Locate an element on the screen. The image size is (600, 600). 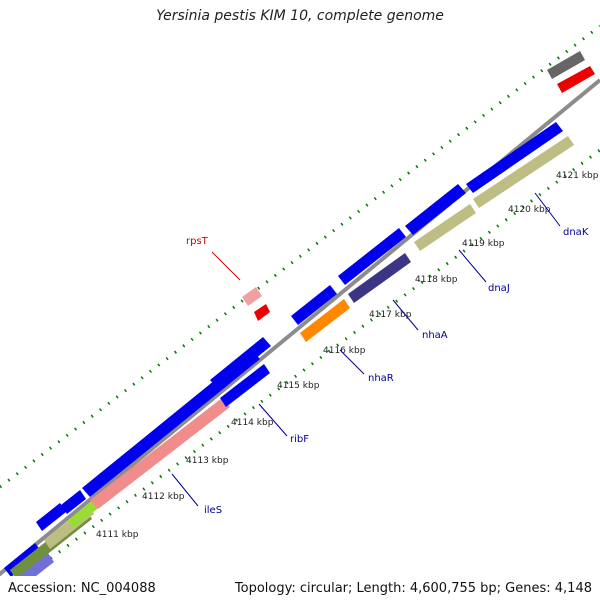
gene-label-nhaR: nhaR is located at coordinates (381, 378).